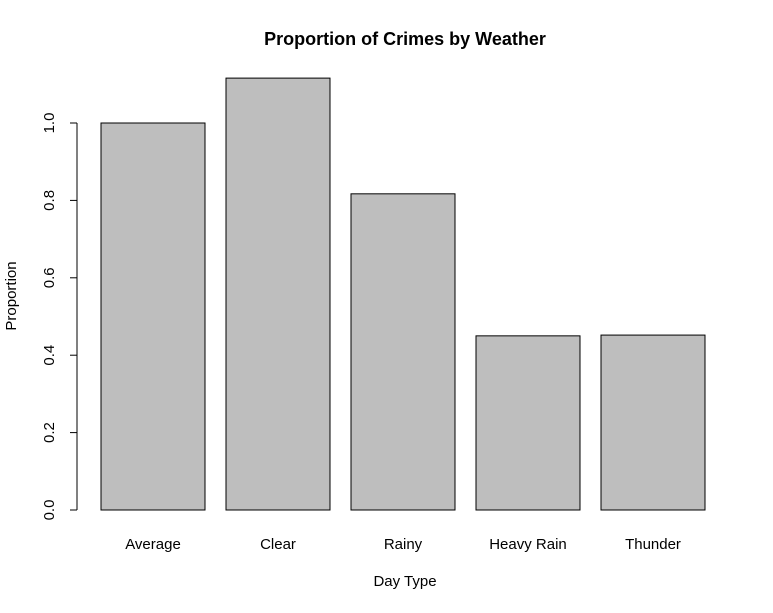  What do you see at coordinates (528, 544) in the screenshot?
I see `x-tick-label: Heavy Rain` at bounding box center [528, 544].